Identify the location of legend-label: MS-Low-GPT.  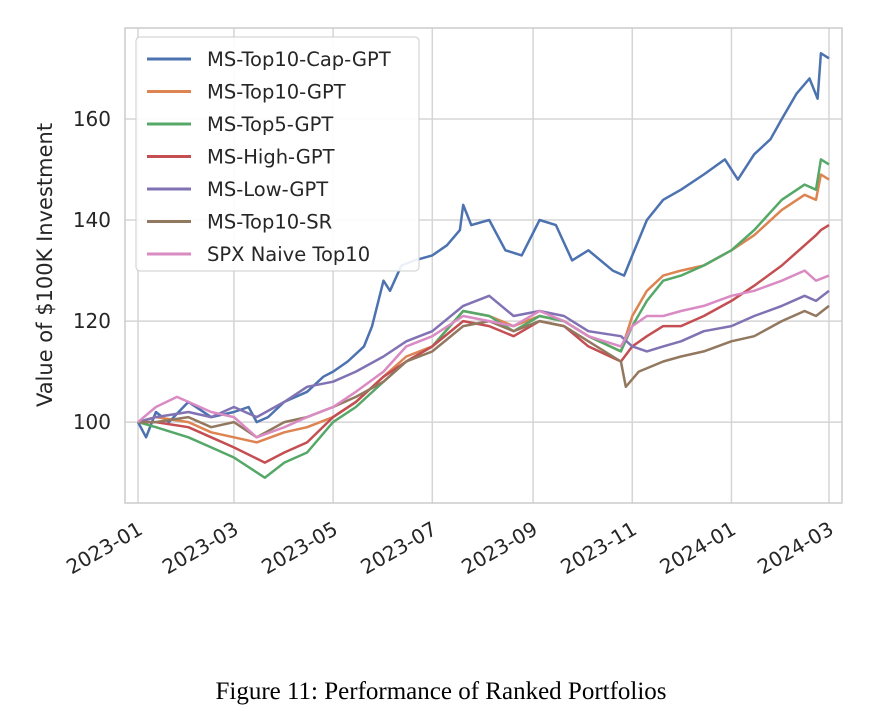
(267, 189).